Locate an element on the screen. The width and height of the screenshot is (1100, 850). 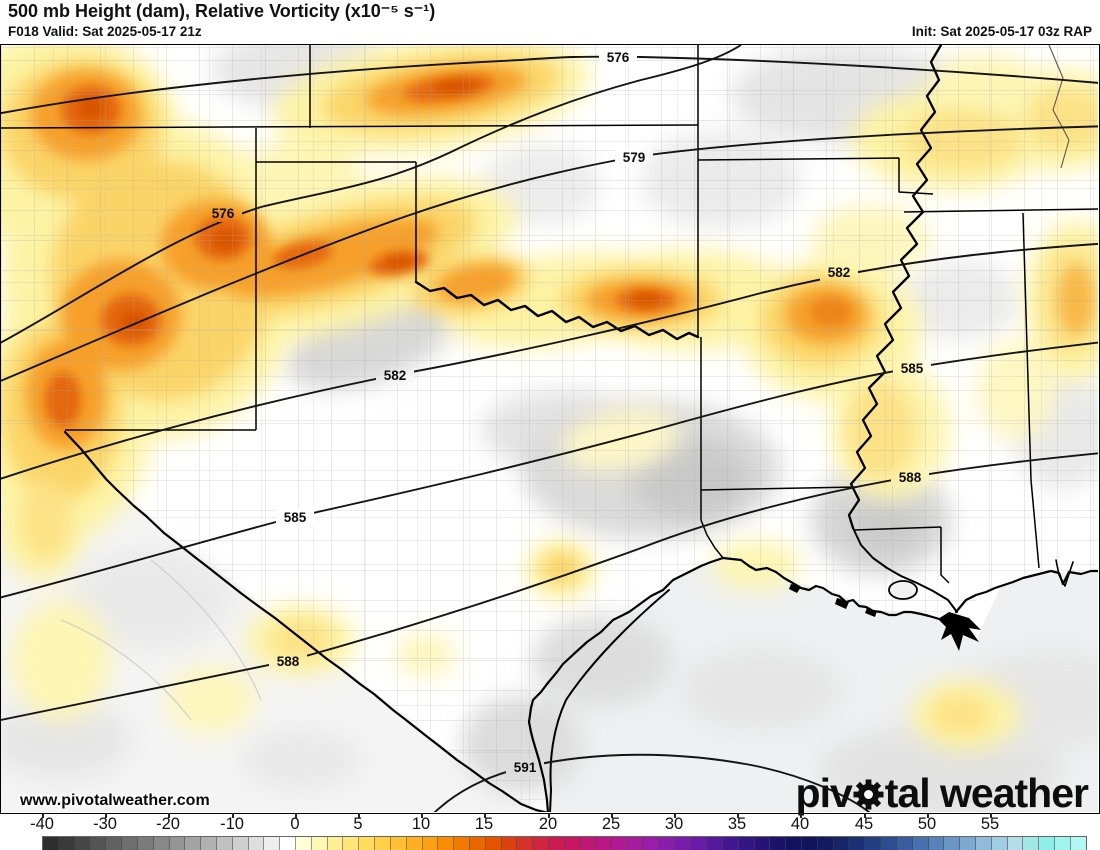
colorbar-tick-label: 20 is located at coordinates (548, 824).